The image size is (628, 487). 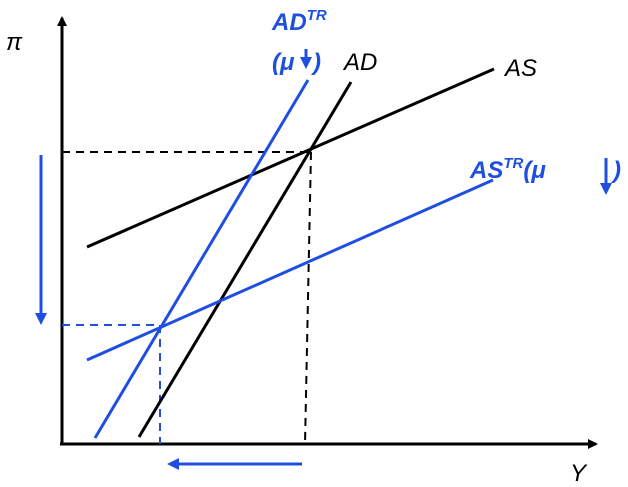 I want to click on as-tr-label-note-close: ), so click(x=615, y=170).